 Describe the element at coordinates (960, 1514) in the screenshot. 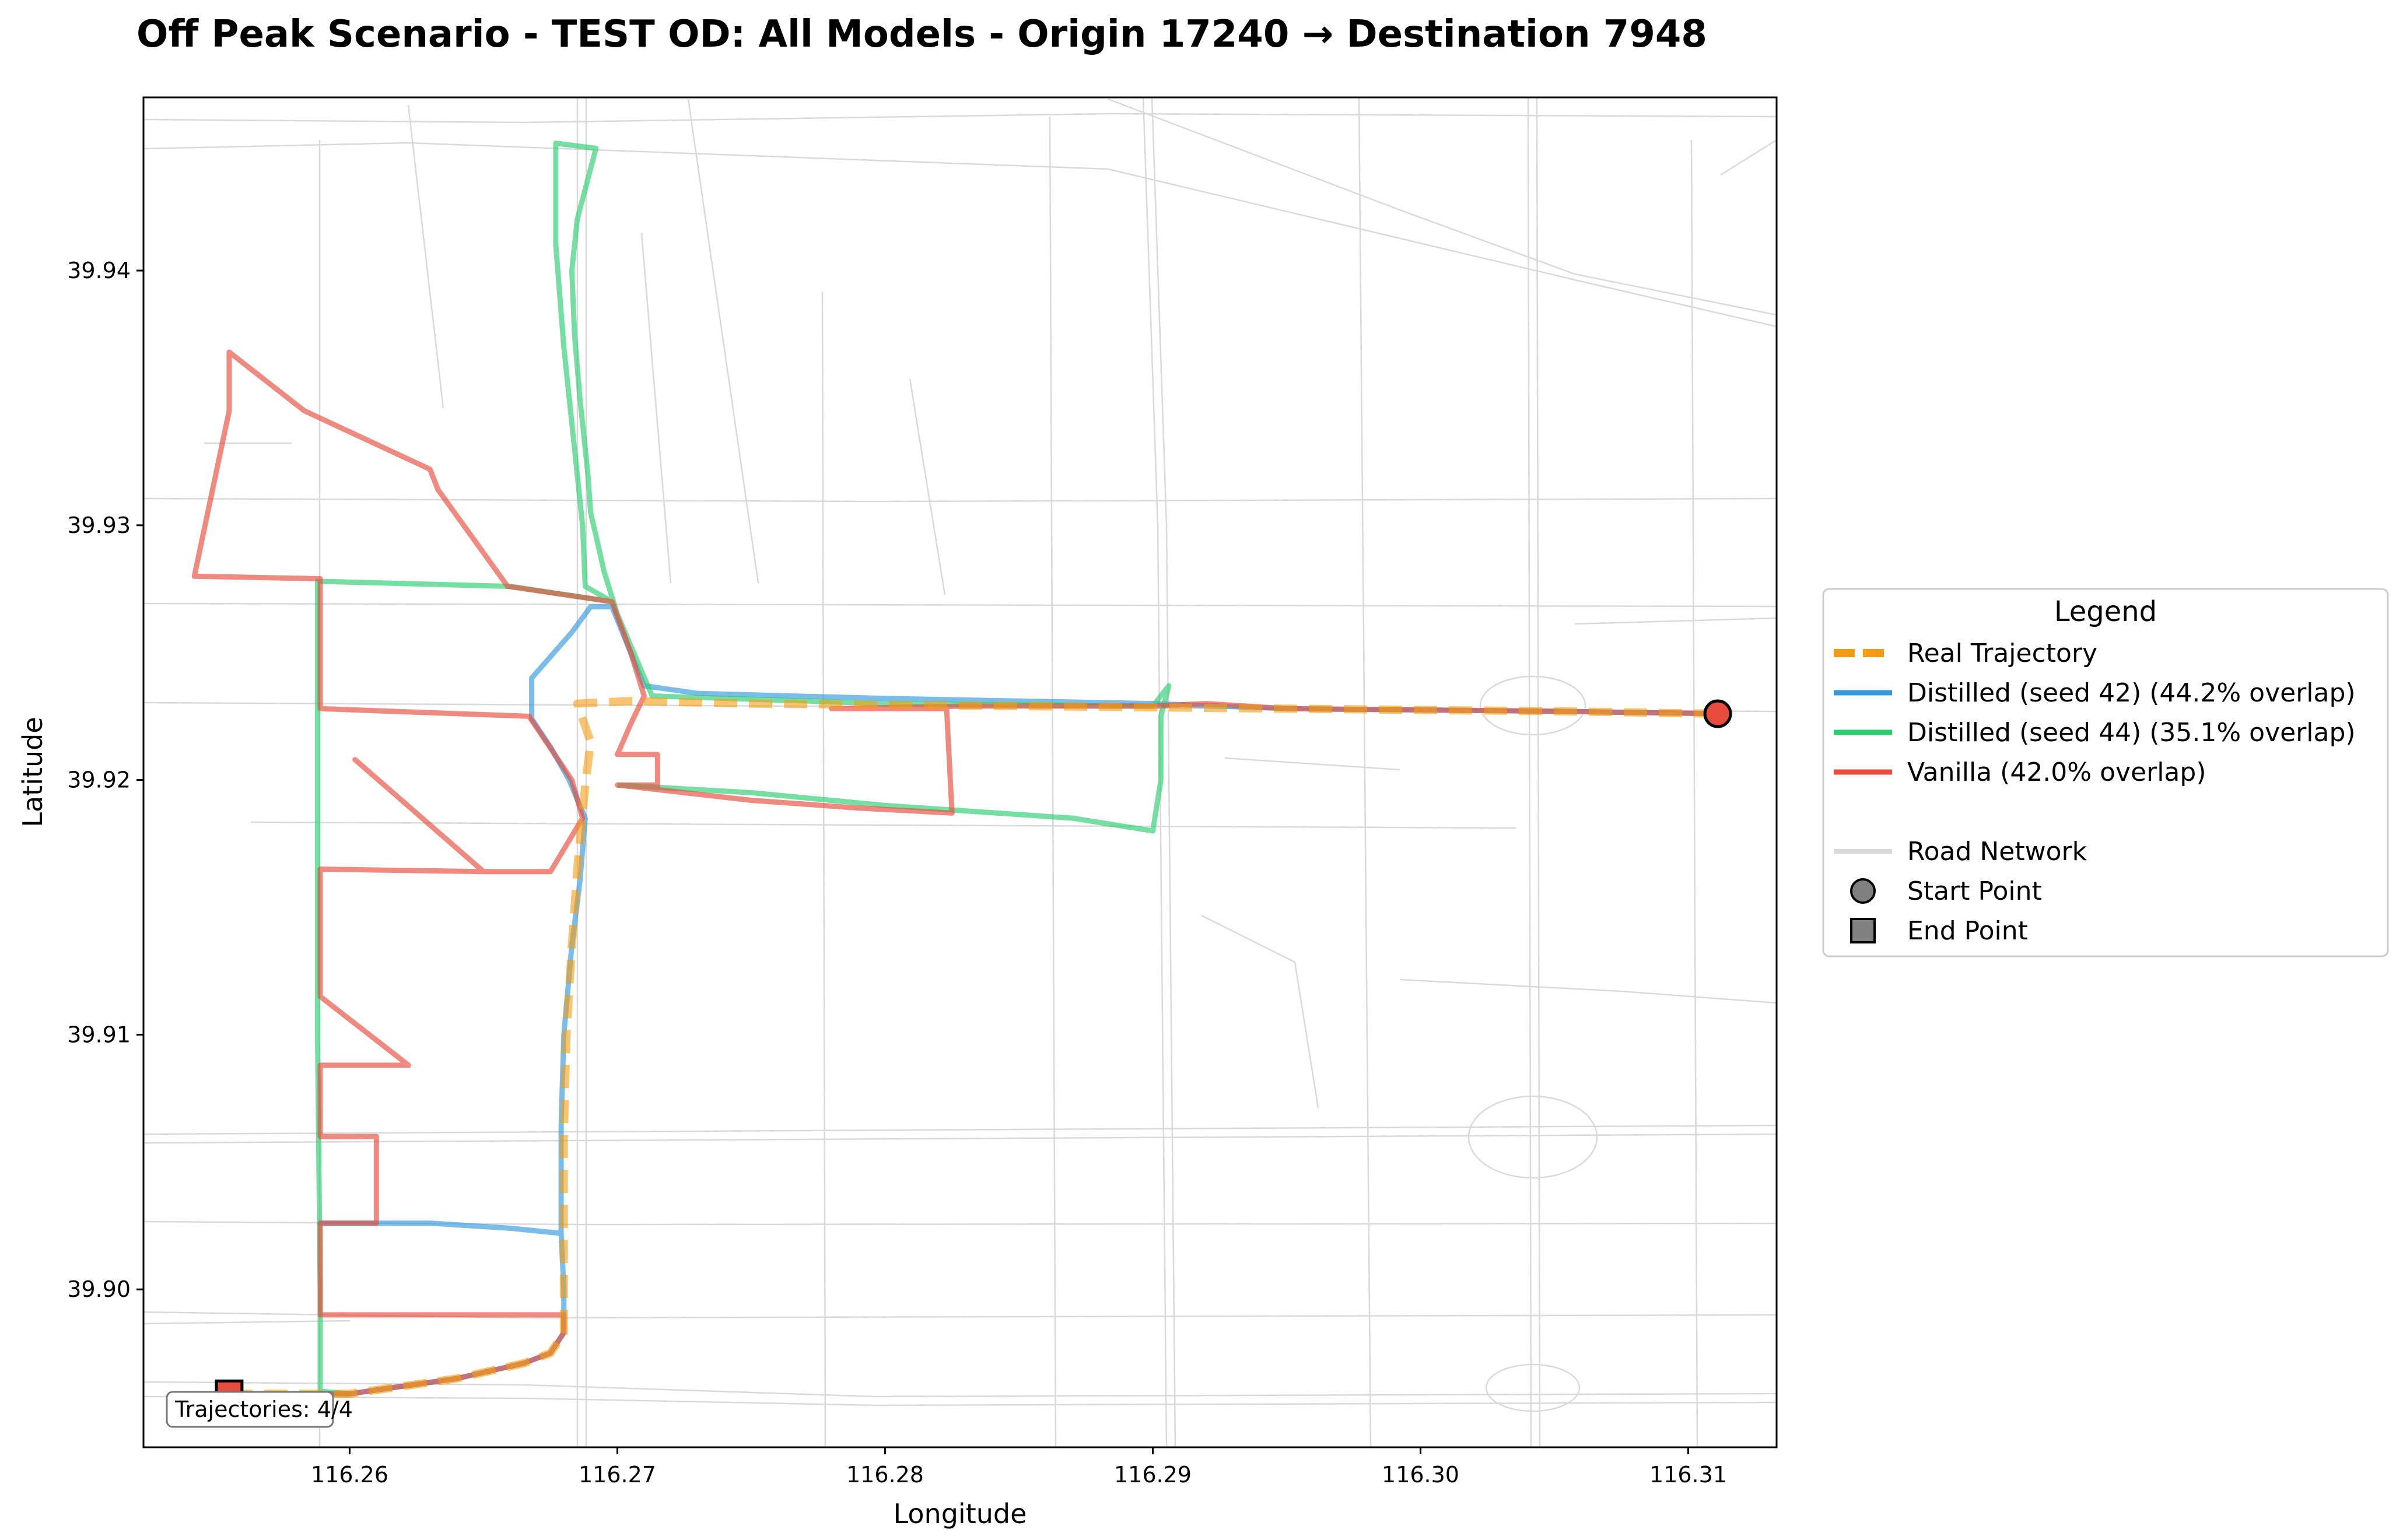

I see `x-axis-label: Longitude` at that location.